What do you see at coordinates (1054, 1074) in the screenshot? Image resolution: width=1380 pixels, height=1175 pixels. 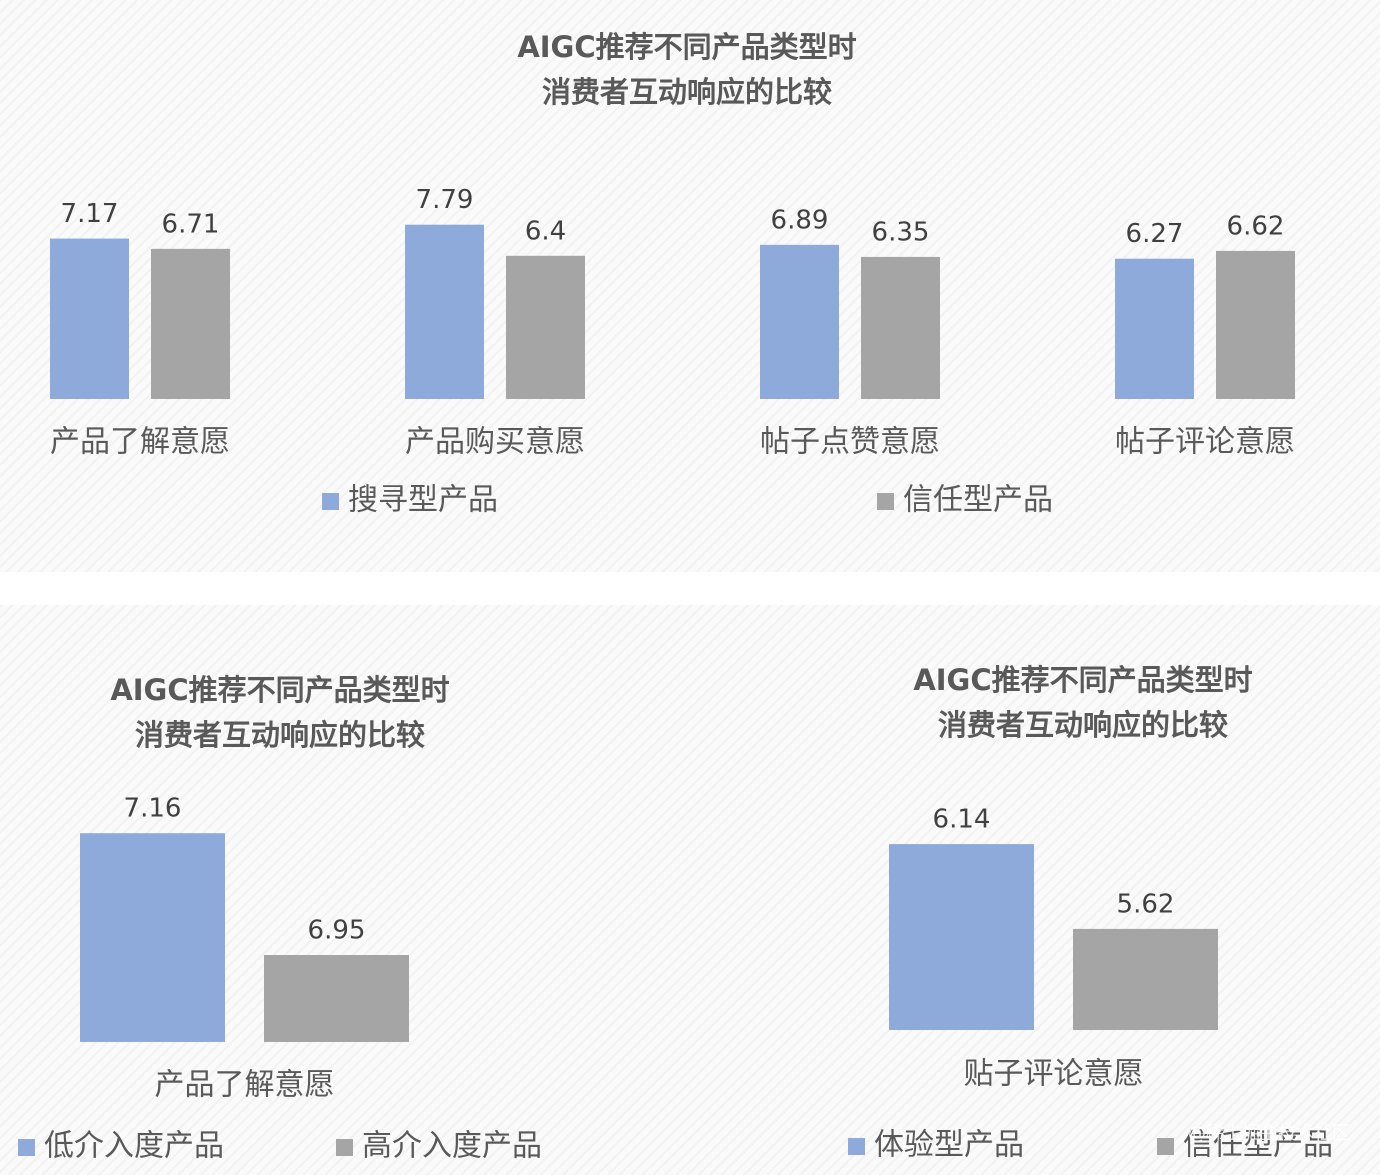 I see `x-tick-label: 贴子评论意愿` at bounding box center [1054, 1074].